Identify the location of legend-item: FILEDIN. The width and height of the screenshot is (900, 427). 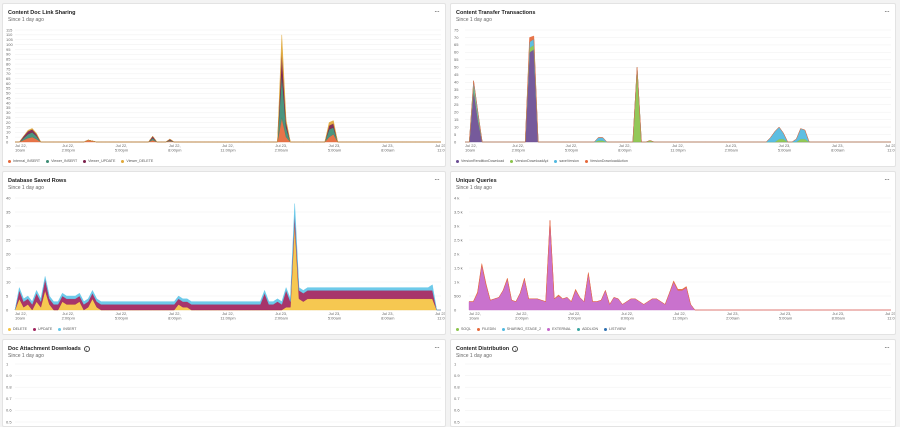
(486, 329).